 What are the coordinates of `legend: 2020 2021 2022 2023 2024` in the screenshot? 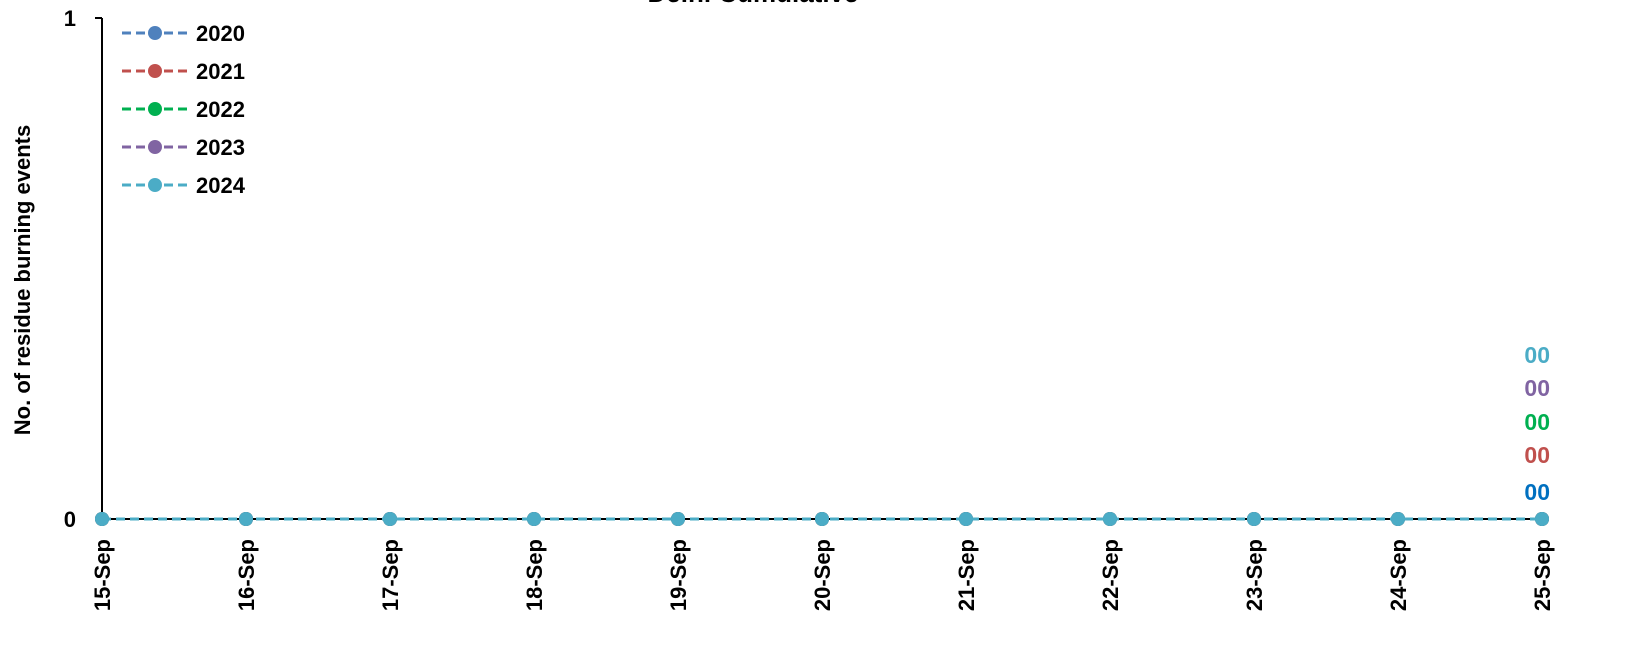 It's located at (184, 109).